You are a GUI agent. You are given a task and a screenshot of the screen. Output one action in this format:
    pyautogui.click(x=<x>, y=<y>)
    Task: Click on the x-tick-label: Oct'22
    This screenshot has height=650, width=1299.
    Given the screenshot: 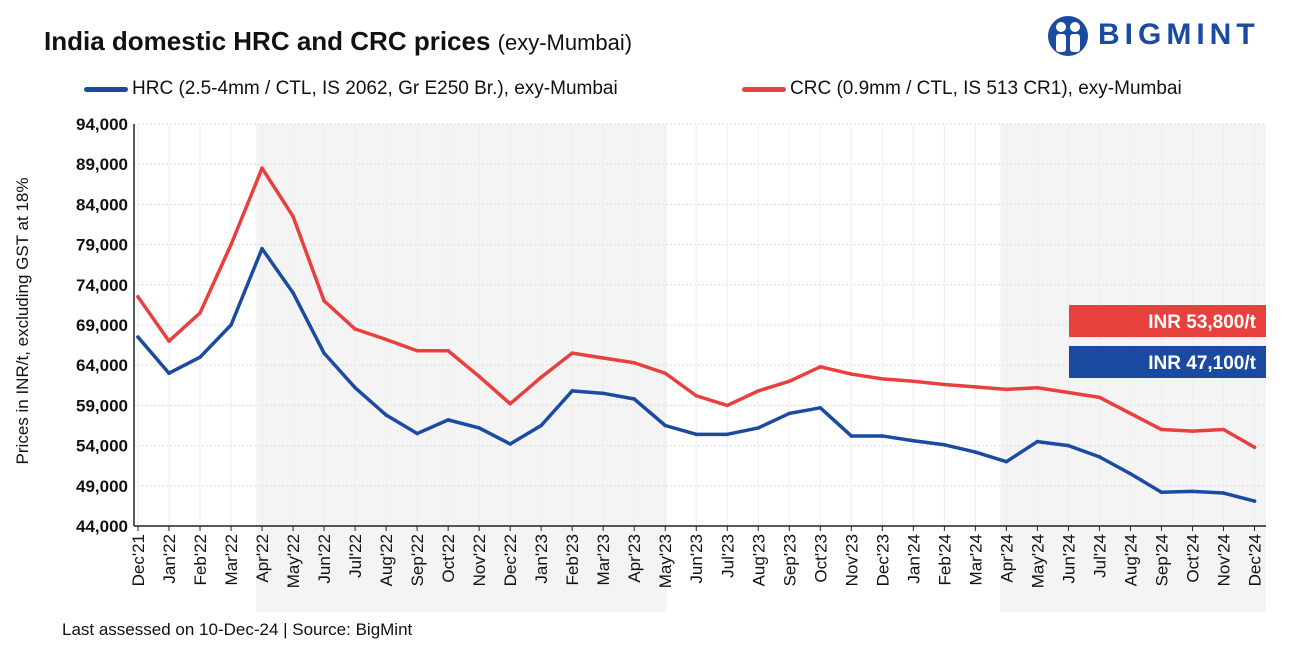 What is the action you would take?
    pyautogui.click(x=448, y=558)
    